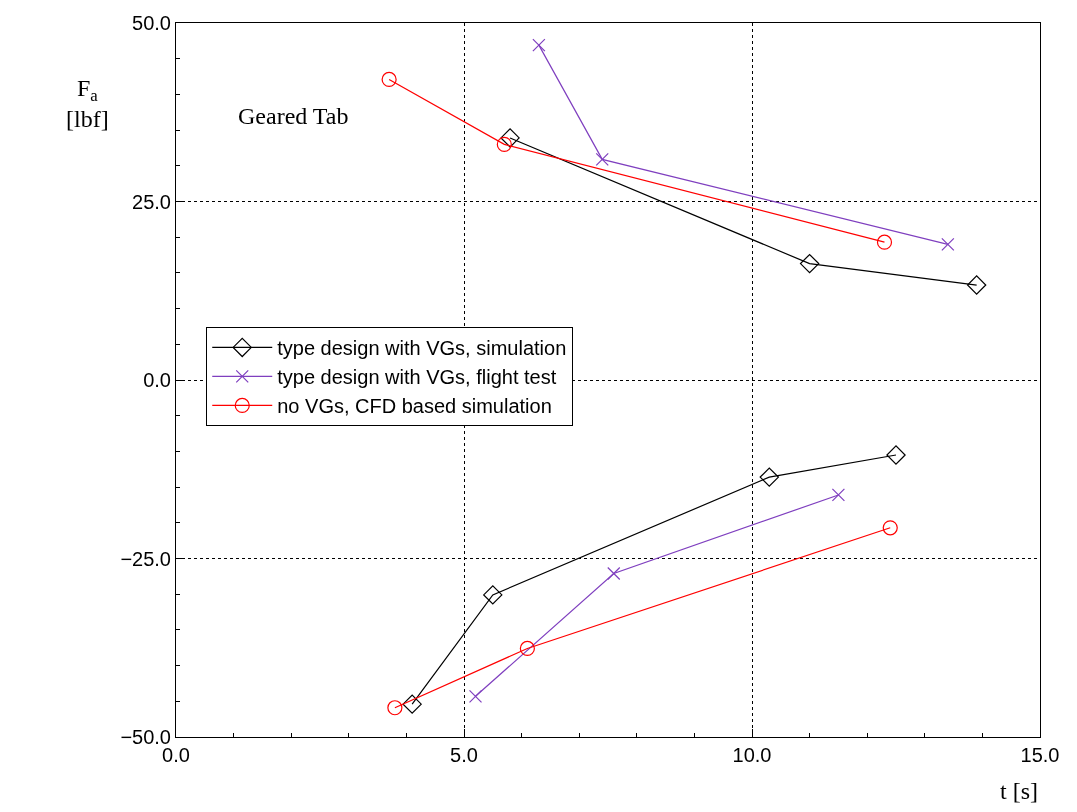 The width and height of the screenshot is (1077, 812). Describe the element at coordinates (464, 755) in the screenshot. I see `x-tick-label: 5.0` at that location.